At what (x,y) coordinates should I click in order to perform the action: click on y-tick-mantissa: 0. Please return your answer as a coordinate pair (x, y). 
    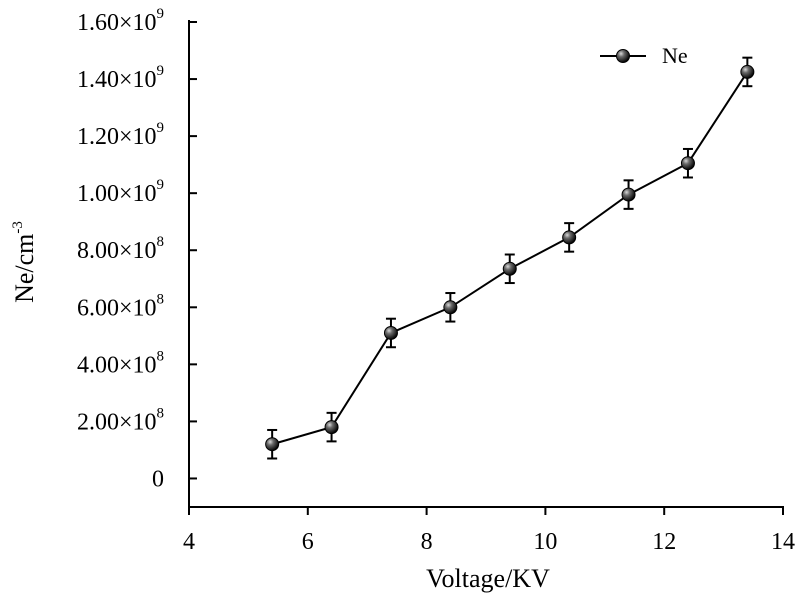
    Looking at the image, I should click on (158, 479).